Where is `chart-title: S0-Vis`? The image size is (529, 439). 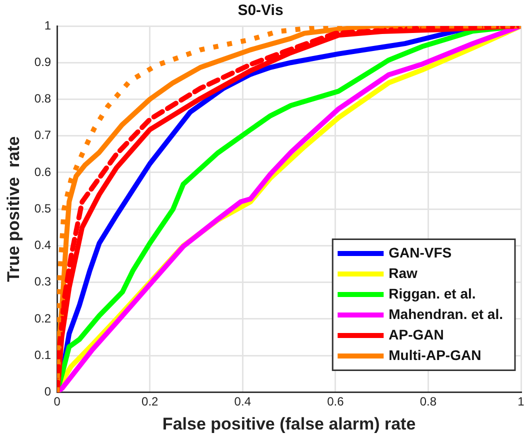
chart-title: S0-Vis is located at coordinates (261, 11).